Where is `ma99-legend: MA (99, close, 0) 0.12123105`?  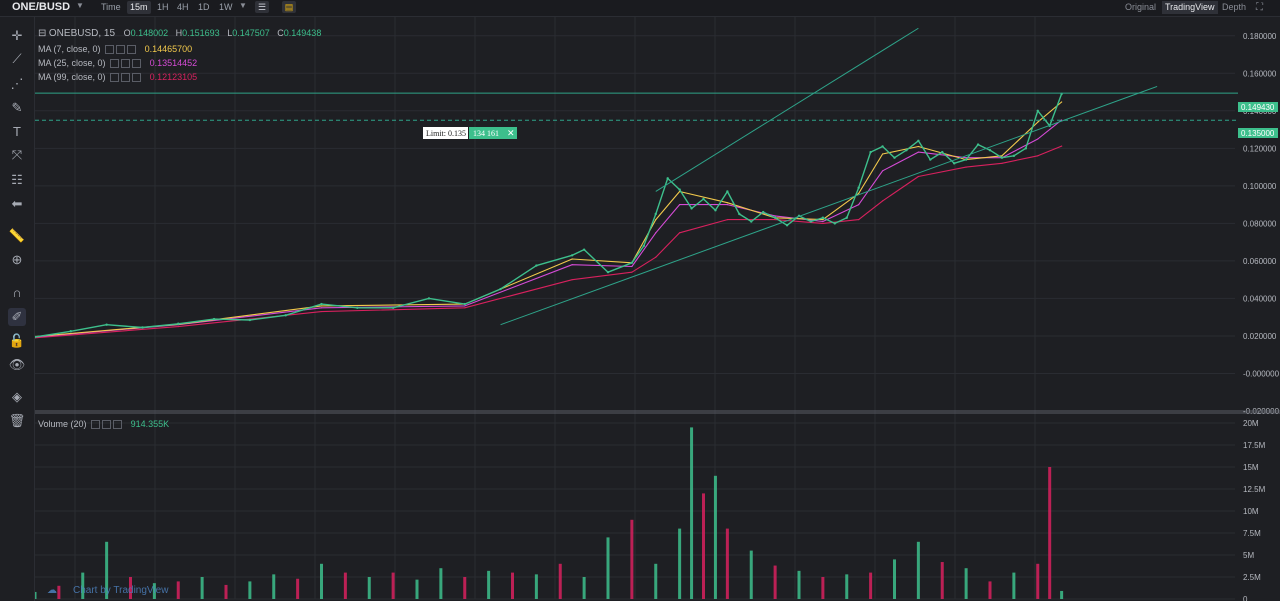
ma99-legend: MA (99, close, 0) 0.12123105 is located at coordinates (117, 77).